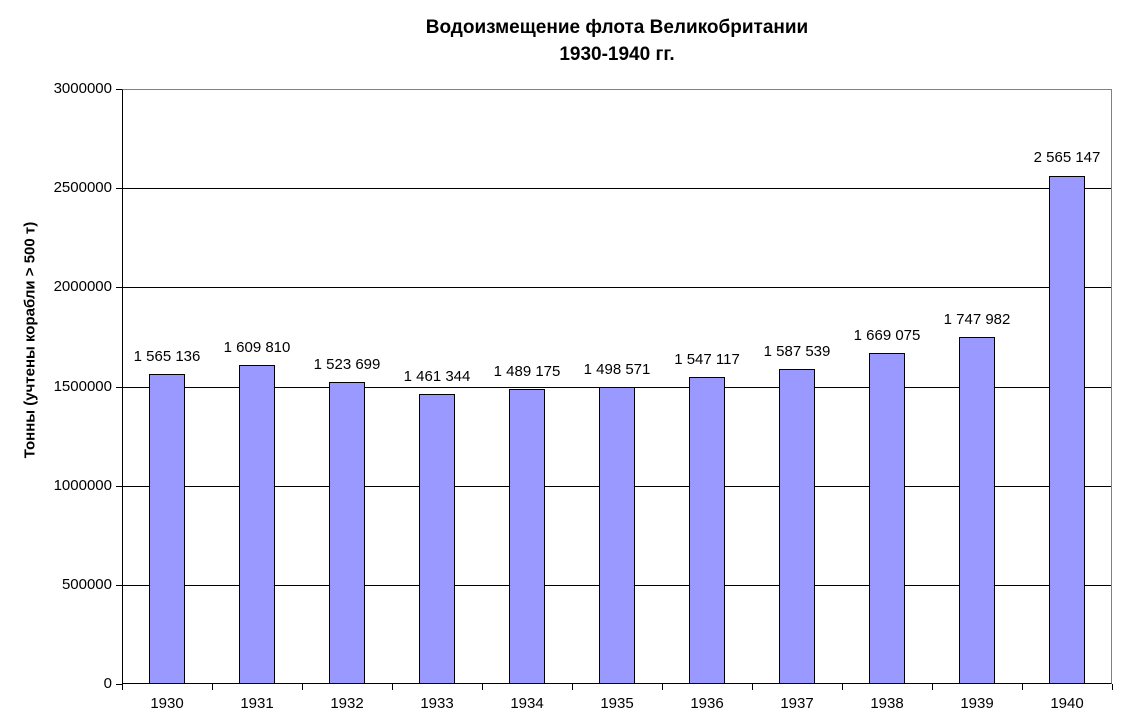 The image size is (1122, 726). Describe the element at coordinates (617, 27) in the screenshot. I see `chart-title-line-1: Водоизмещение флота Великобритании` at that location.